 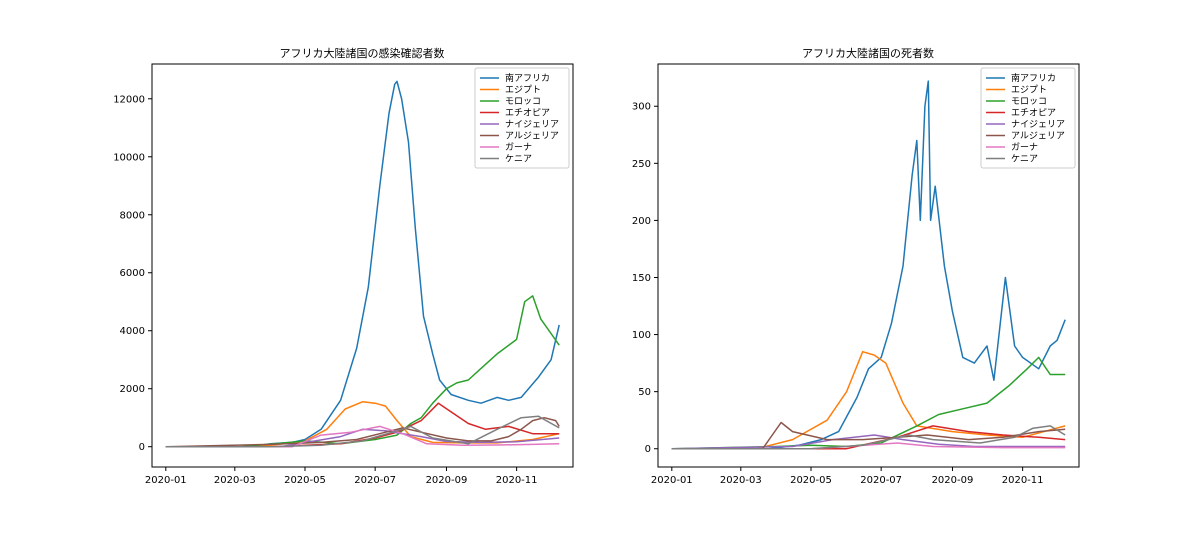 I want to click on deaths-legend-label: ケニア, so click(x=1024, y=159).